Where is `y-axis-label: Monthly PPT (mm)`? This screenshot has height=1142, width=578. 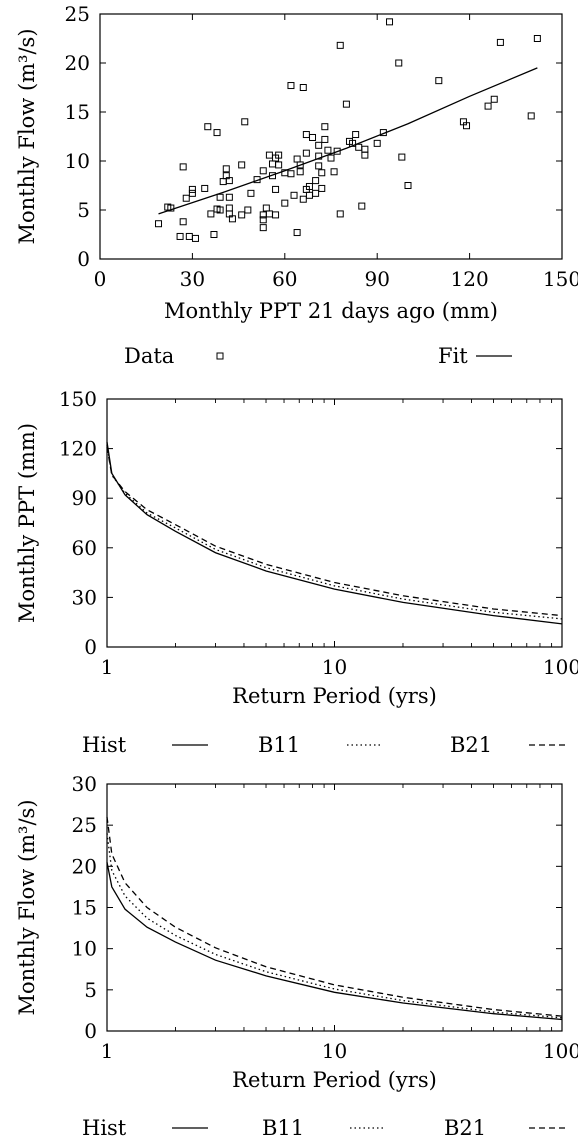 y-axis-label: Monthly PPT (mm) is located at coordinates (27, 523).